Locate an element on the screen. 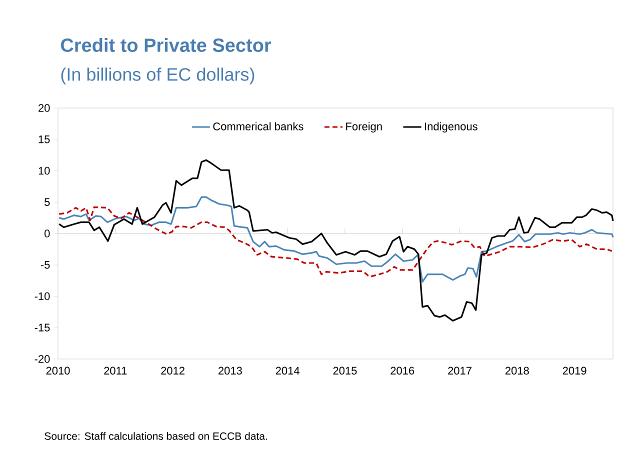 The image size is (634, 458). x-tick-label: 2010 is located at coordinates (58, 370).